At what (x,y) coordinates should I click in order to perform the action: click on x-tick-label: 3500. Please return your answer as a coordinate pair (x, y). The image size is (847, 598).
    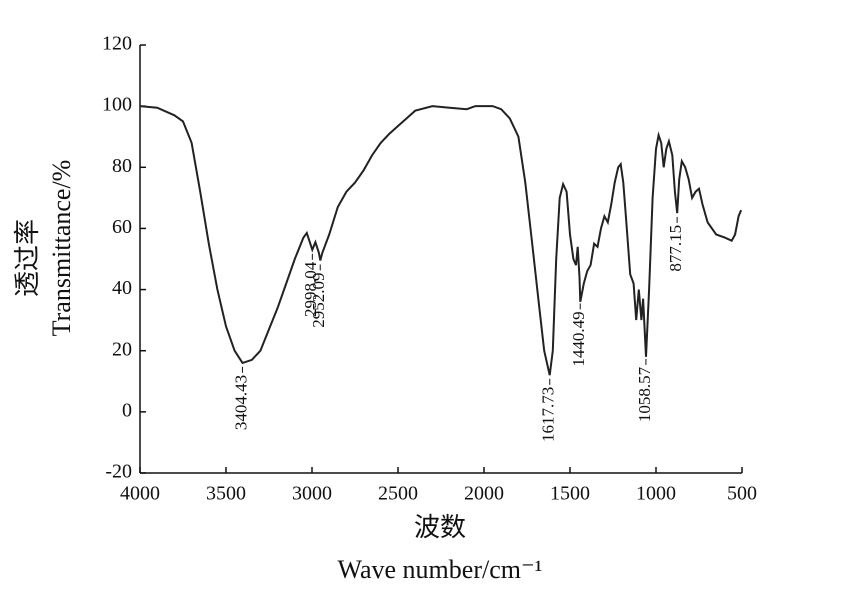
    Looking at the image, I should click on (226, 494).